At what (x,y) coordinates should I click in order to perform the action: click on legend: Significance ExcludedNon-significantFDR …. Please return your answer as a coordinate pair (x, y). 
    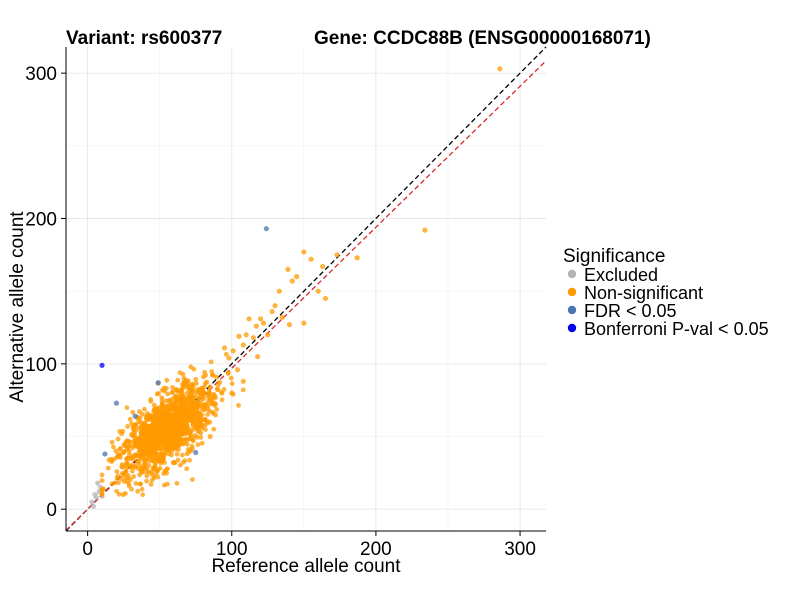
    Looking at the image, I should click on (666, 292).